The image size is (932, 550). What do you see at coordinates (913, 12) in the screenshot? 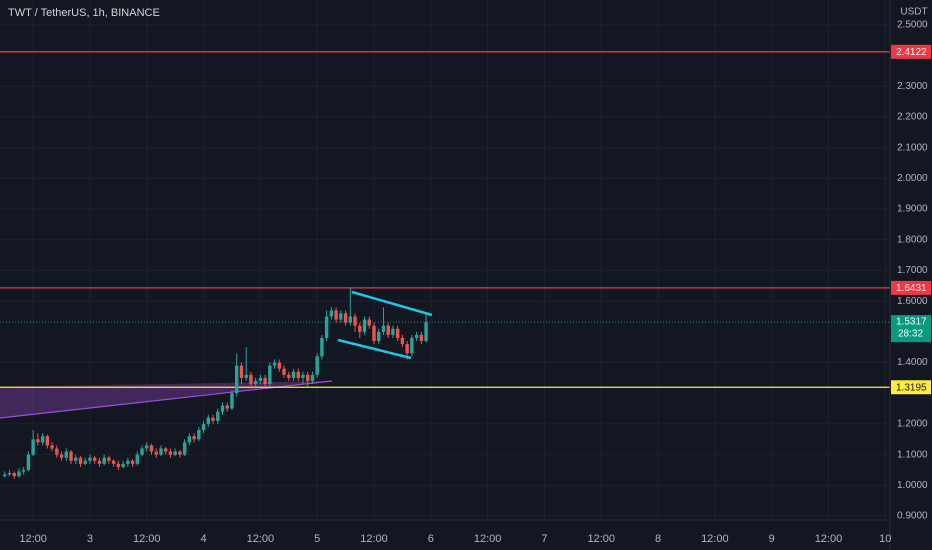
I see `currency: USDT` at bounding box center [913, 12].